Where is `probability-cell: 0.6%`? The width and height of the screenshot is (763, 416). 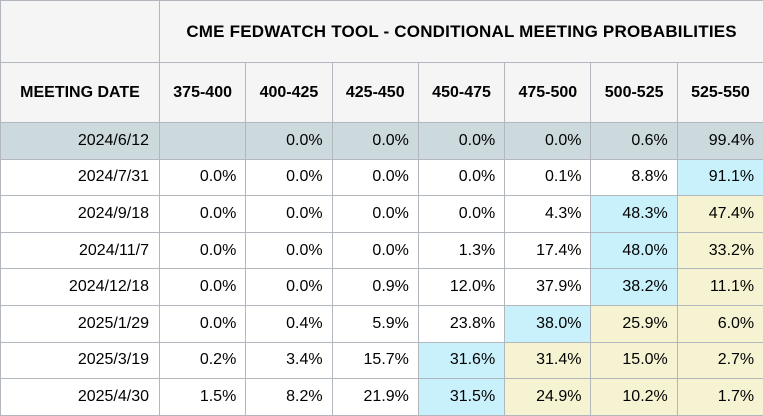
probability-cell: 0.6% is located at coordinates (634, 141).